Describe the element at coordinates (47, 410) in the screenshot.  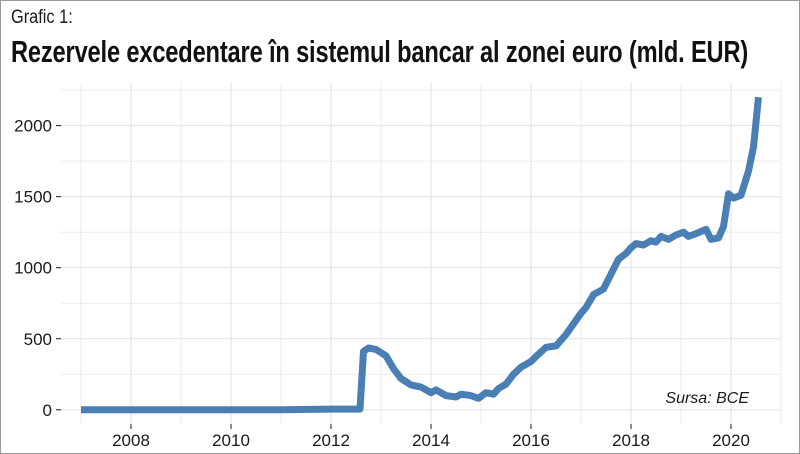
I see `y-tick-label: 0` at that location.